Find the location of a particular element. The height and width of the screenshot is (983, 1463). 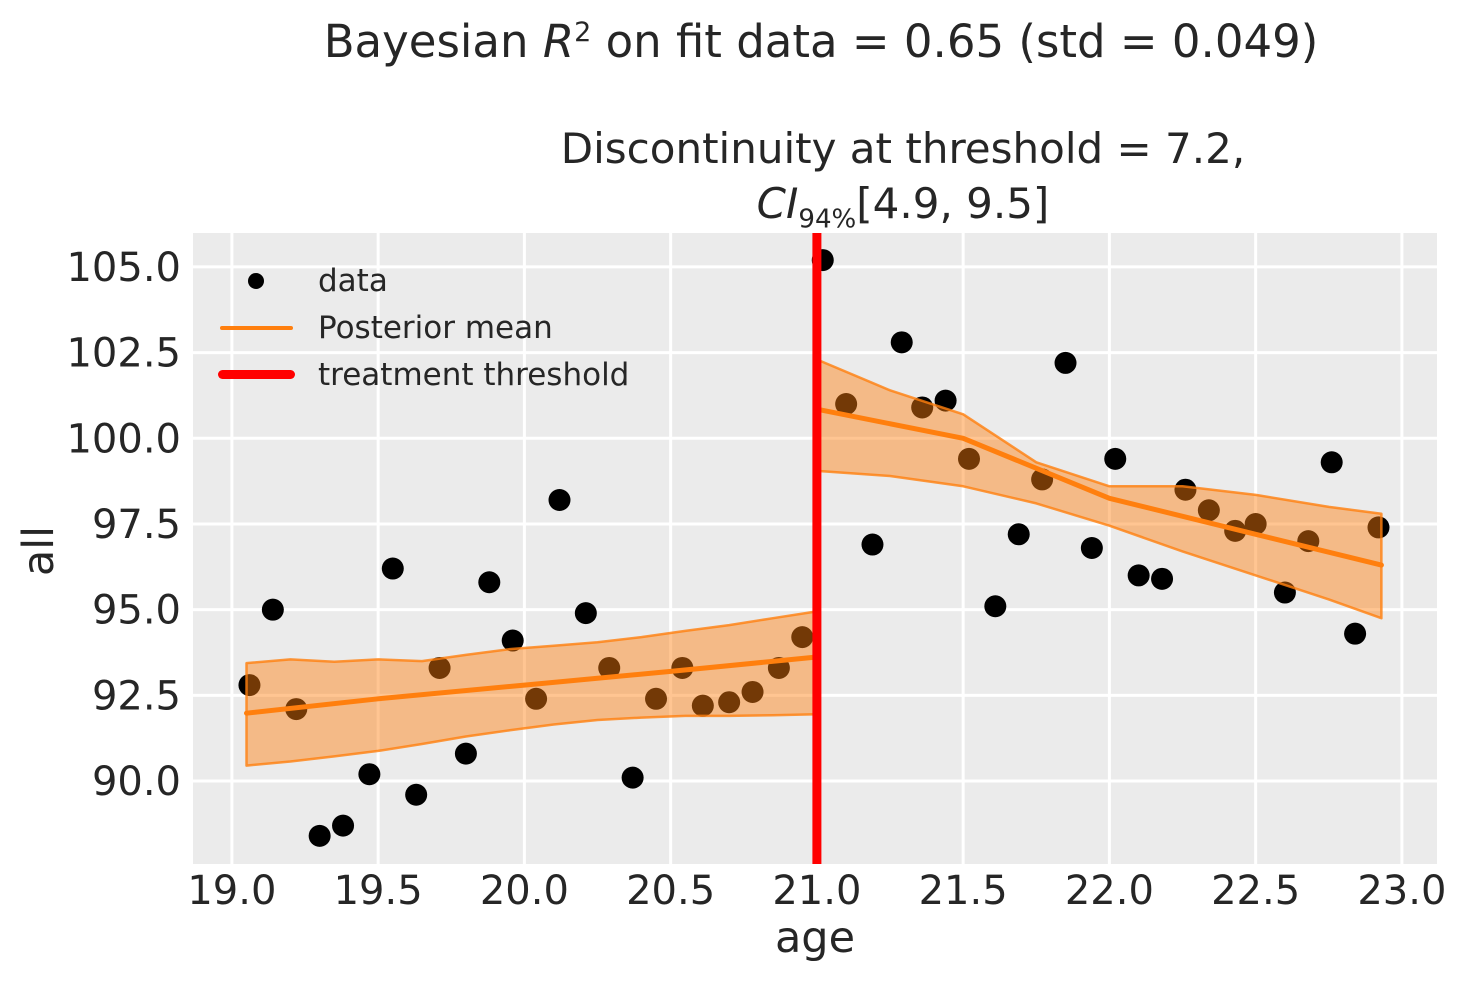

x-tick-label: 22.0 is located at coordinates (1109, 891).